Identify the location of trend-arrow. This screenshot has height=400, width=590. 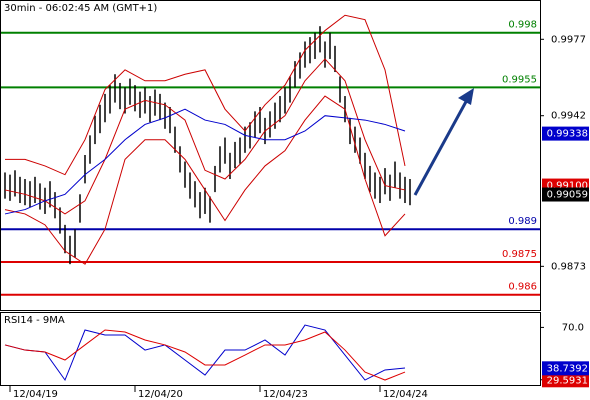
(441, 146).